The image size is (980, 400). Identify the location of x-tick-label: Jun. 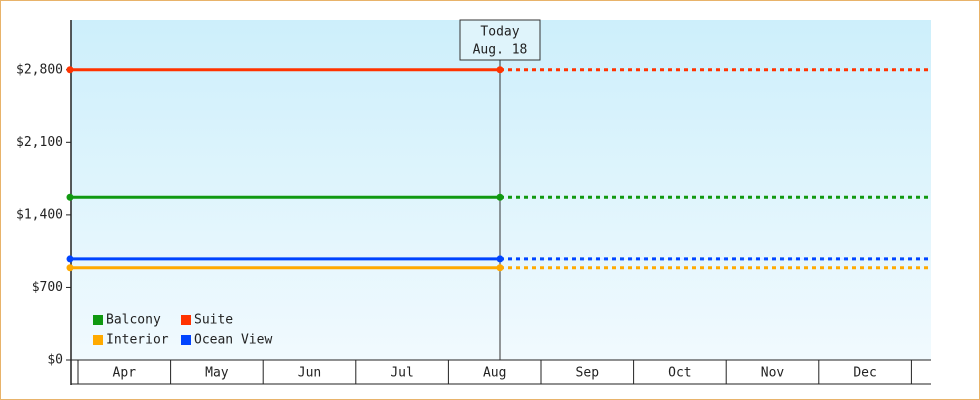
(309, 373).